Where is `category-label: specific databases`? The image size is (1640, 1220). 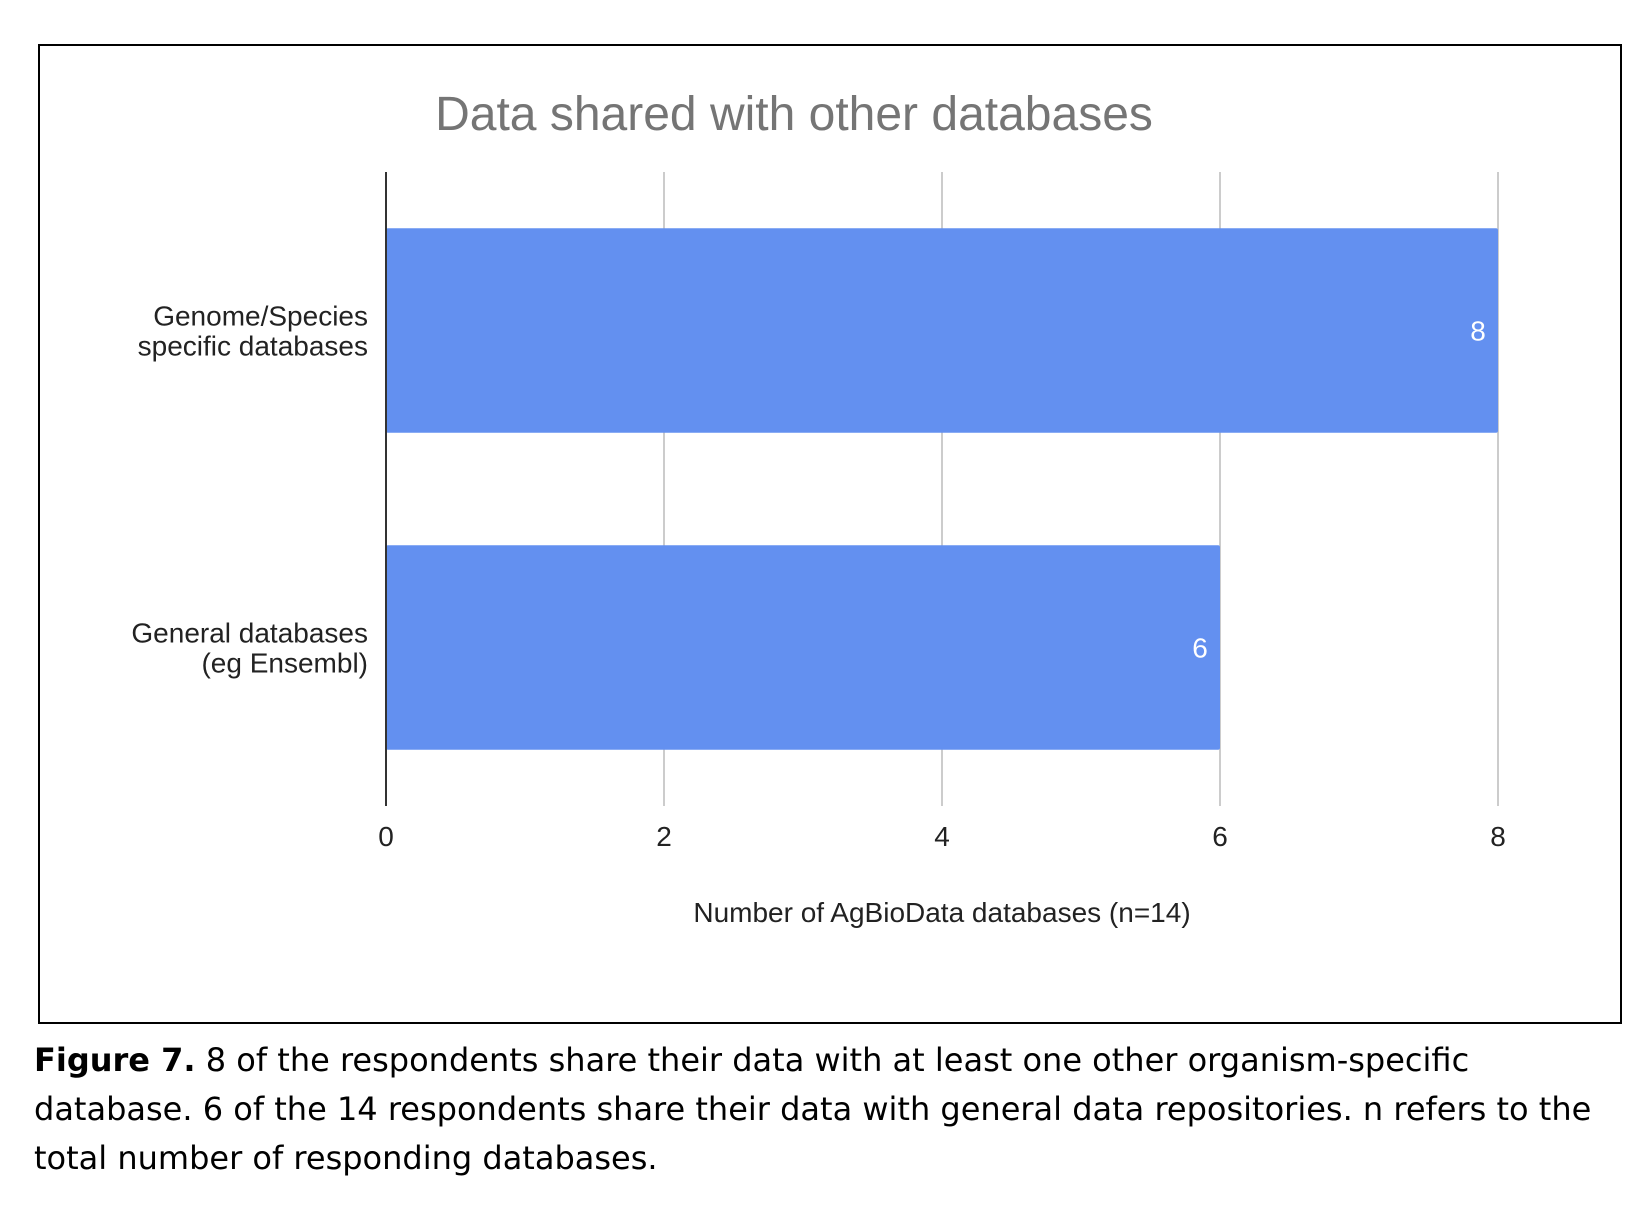
category-label: specific databases is located at coordinates (253, 346).